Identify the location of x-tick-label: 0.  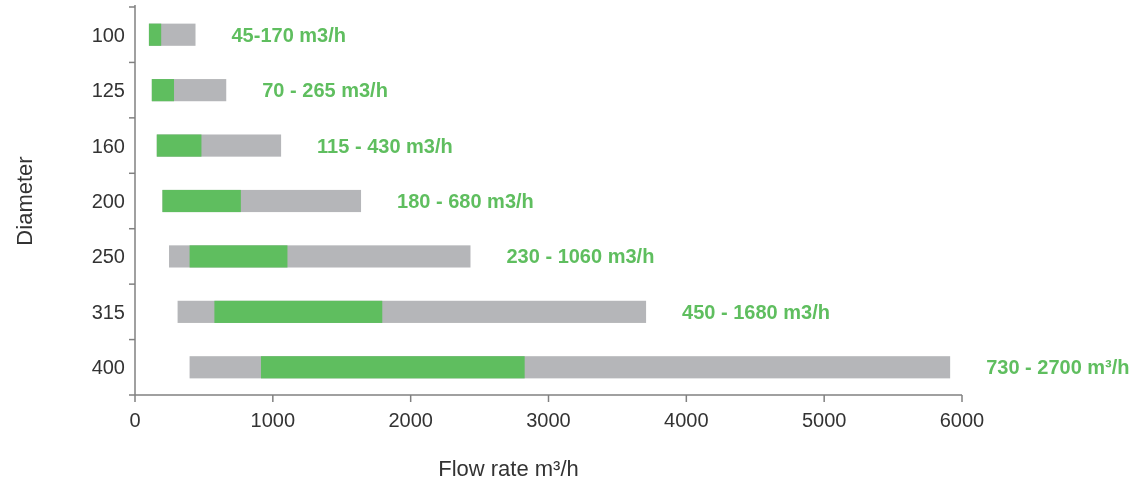
(135, 420).